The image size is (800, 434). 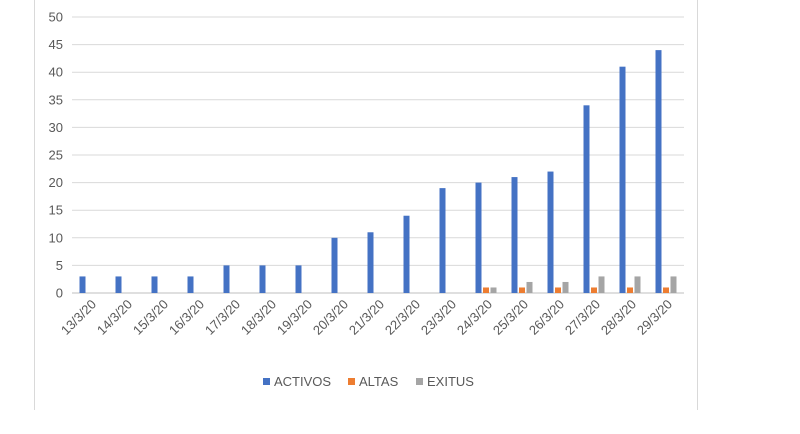 I want to click on x-tick-label: 26/3/20, so click(x=546, y=317).